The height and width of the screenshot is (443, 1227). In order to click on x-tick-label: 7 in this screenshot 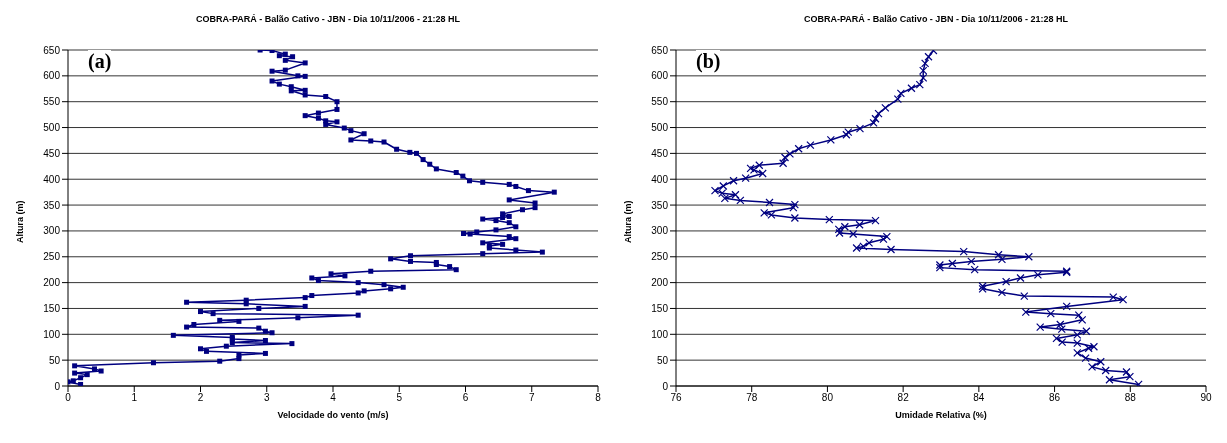, I will do `click(531, 398)`.